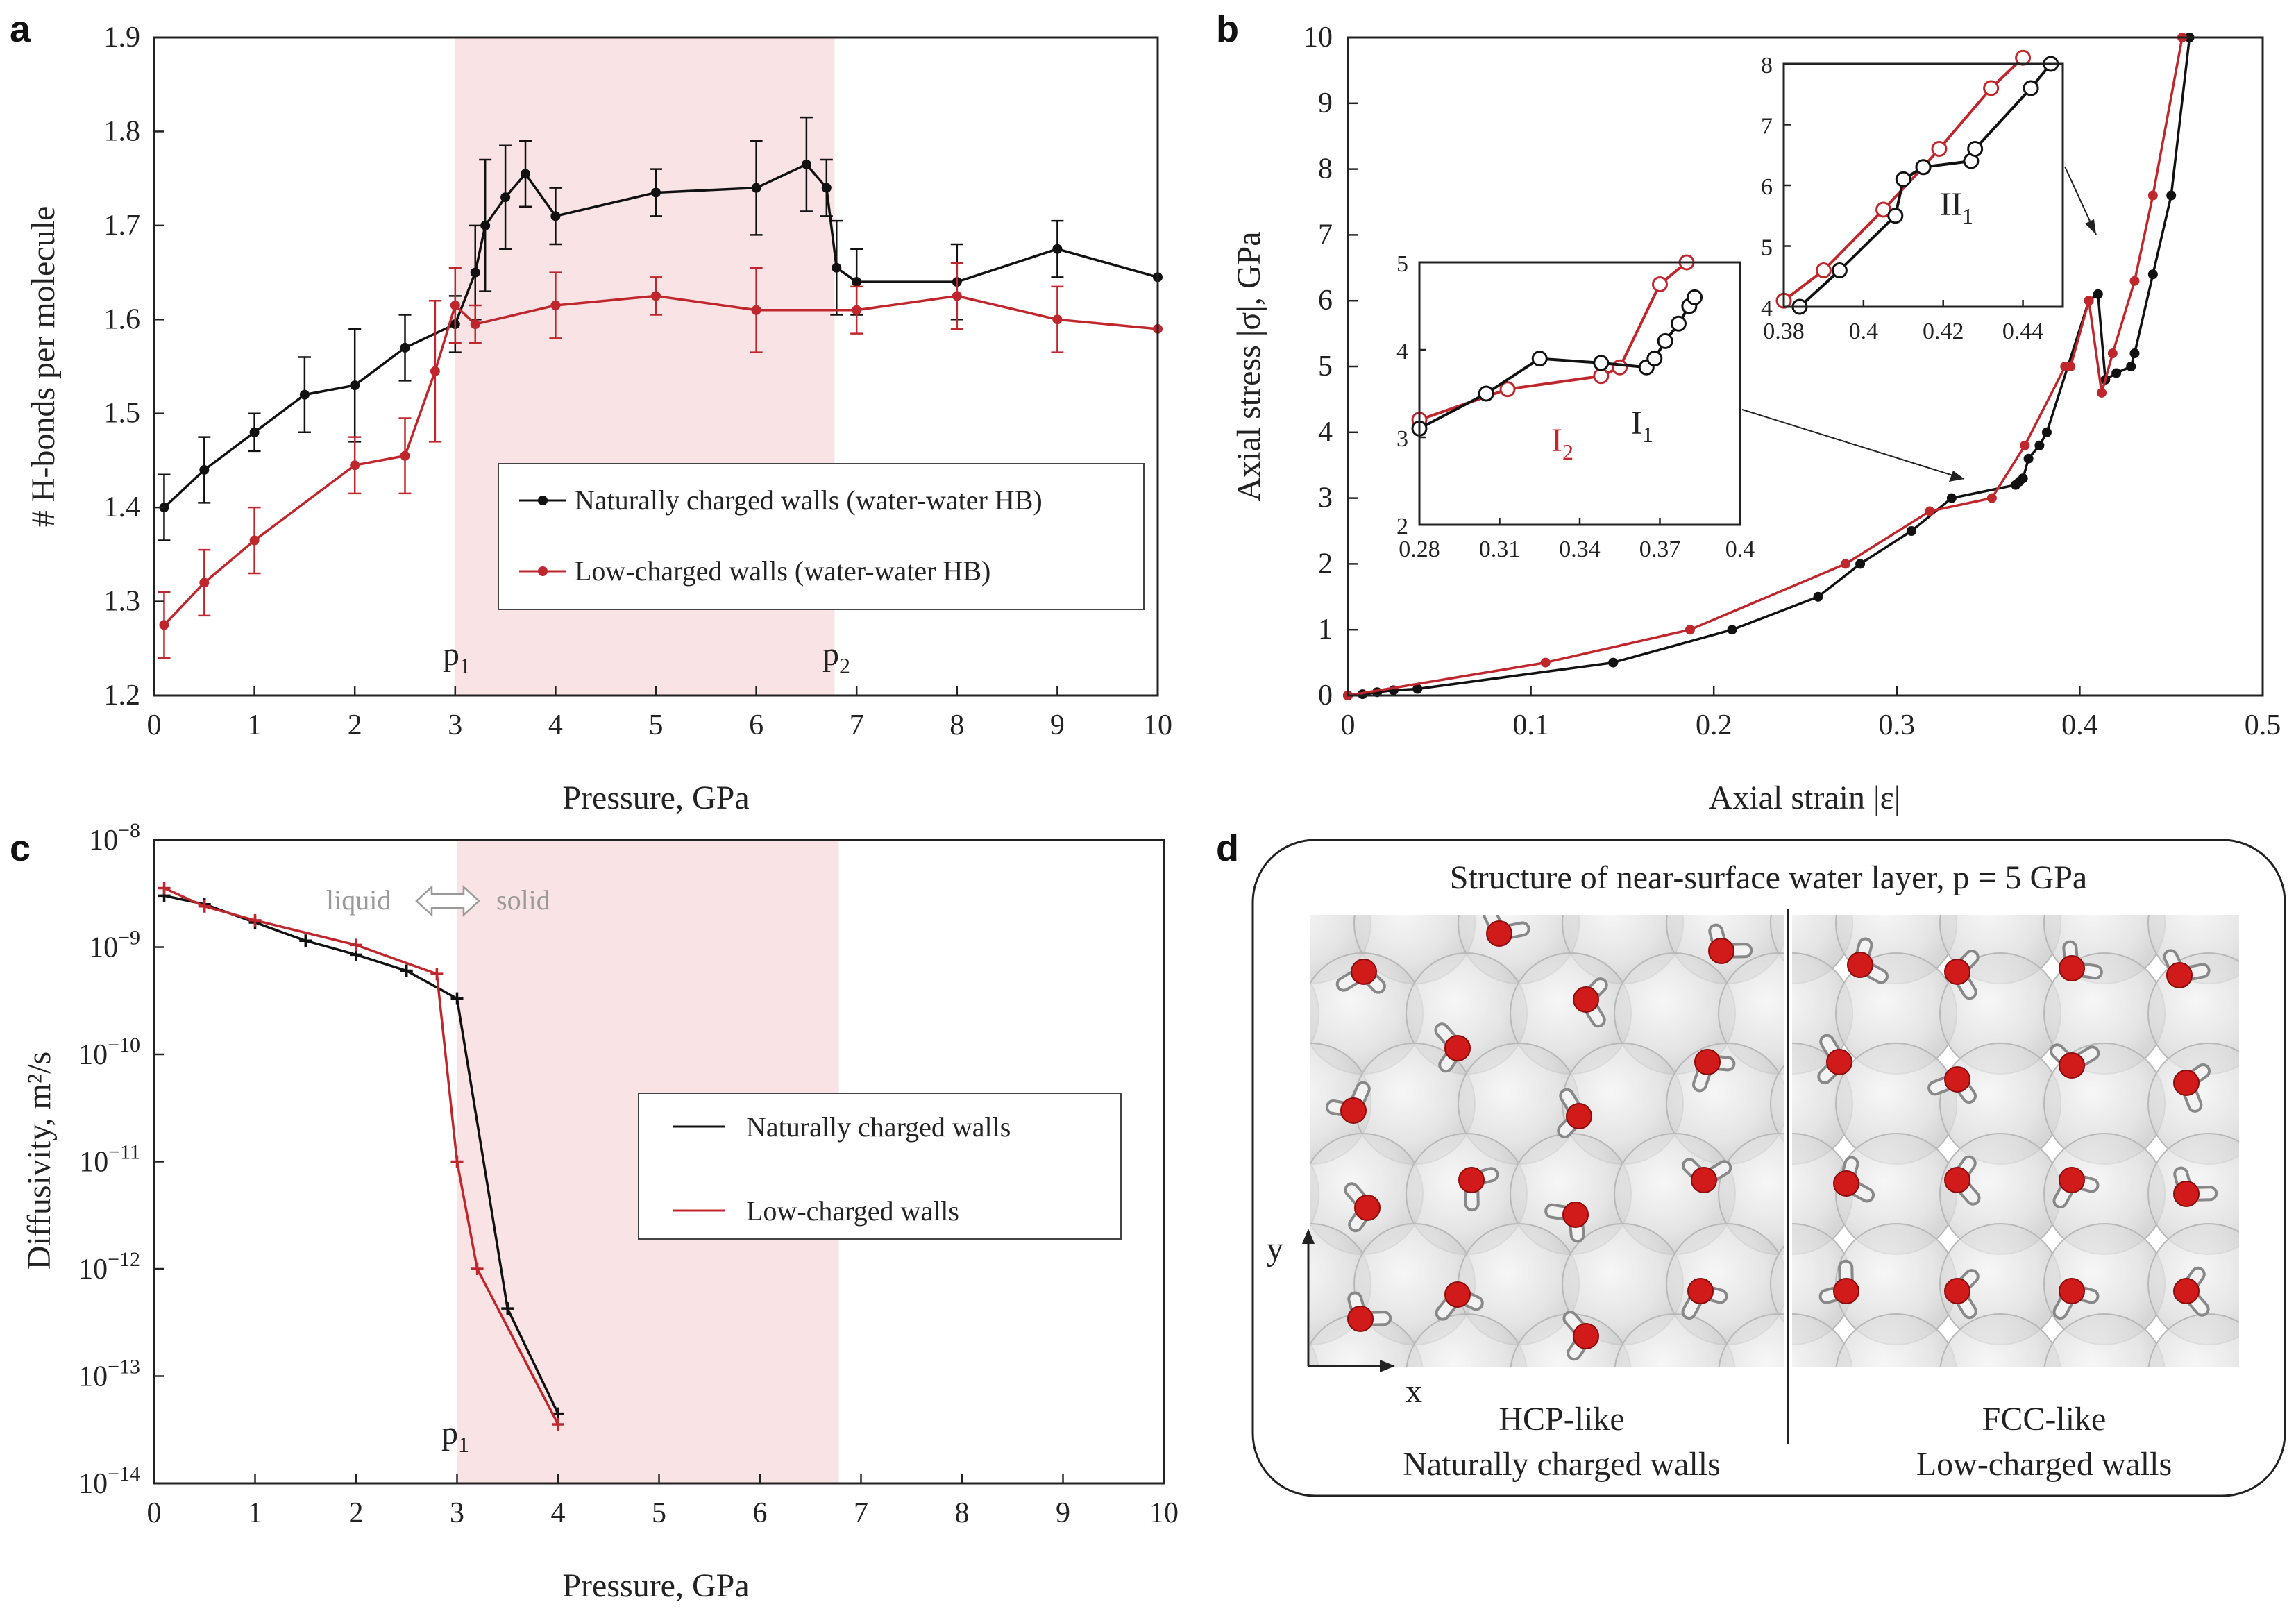  What do you see at coordinates (447, 901) in the screenshot?
I see `liquid-solid-arrow-icon` at bounding box center [447, 901].